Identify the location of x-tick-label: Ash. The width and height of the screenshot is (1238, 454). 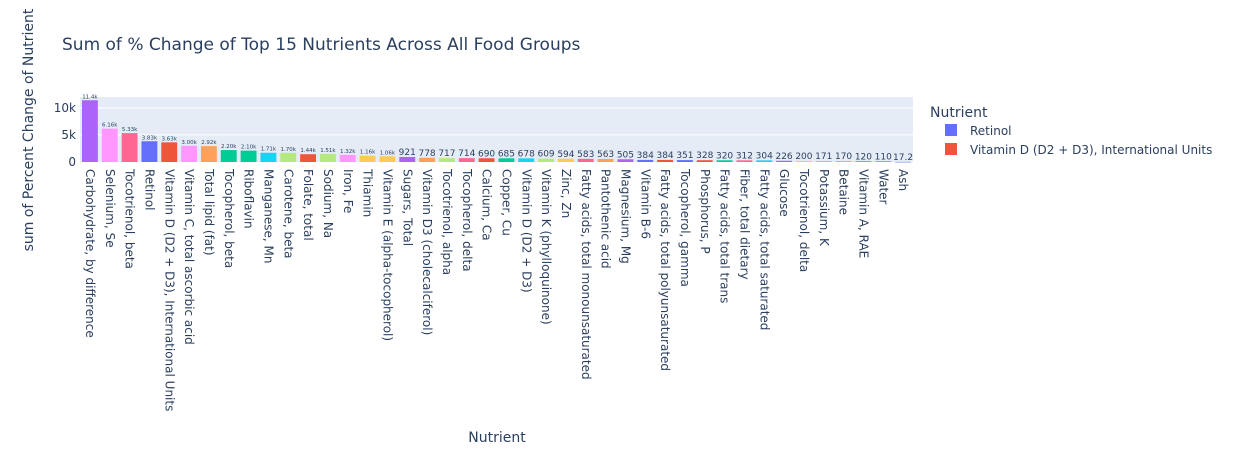
(903, 180).